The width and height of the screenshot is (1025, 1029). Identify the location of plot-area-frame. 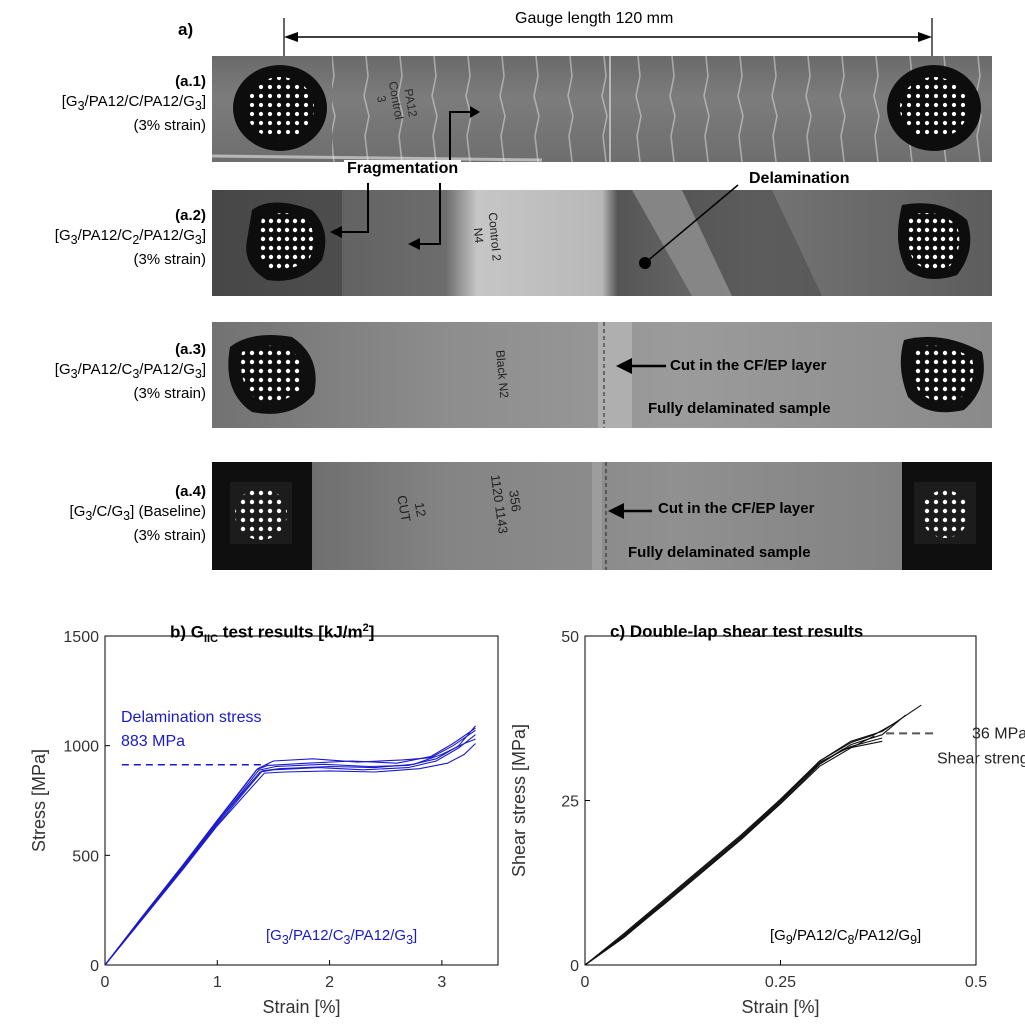
(301, 800).